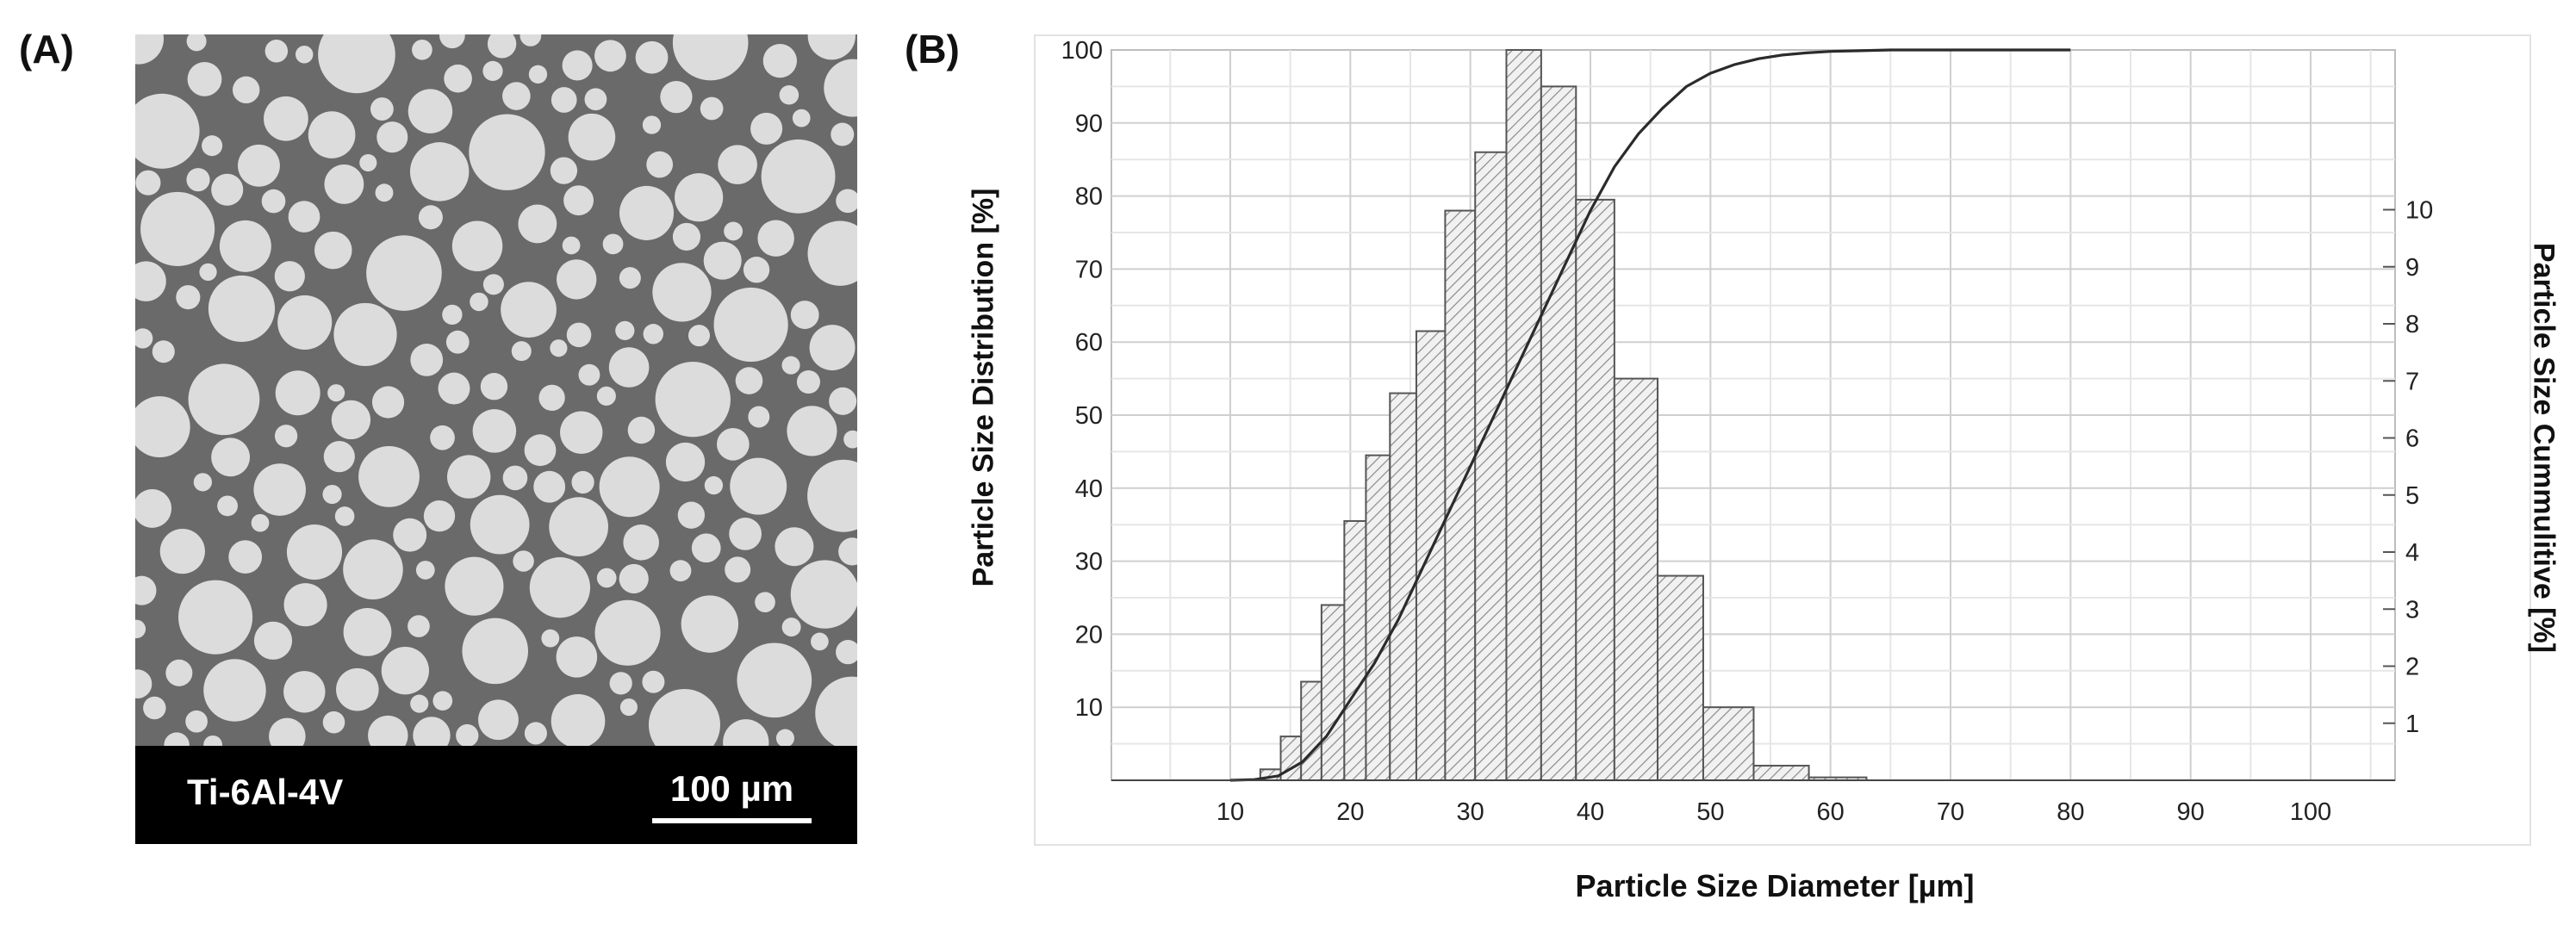  What do you see at coordinates (1089, 343) in the screenshot?
I see `y-tick-label: 60` at bounding box center [1089, 343].